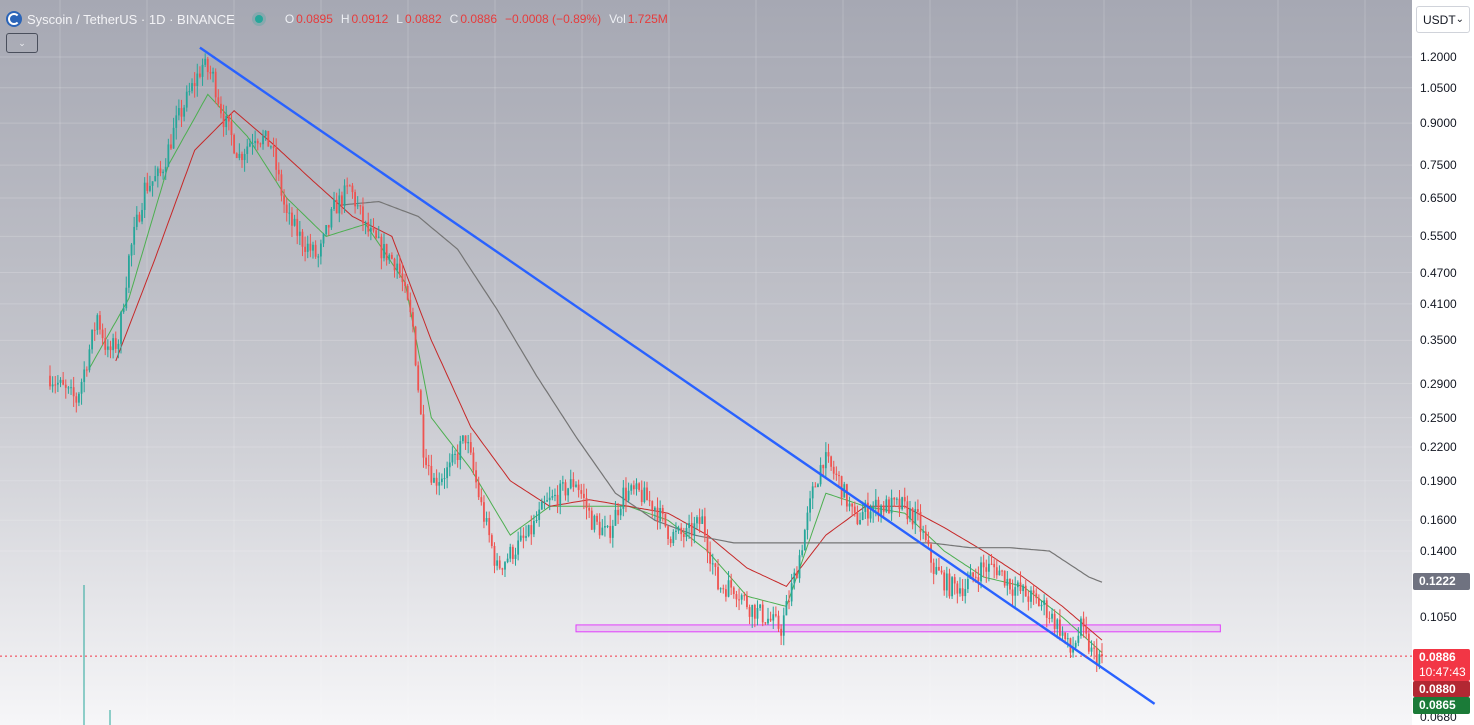 The image size is (1474, 725). Describe the element at coordinates (131, 19) in the screenshot. I see `symbol-title: Syscoin / TetherUS · 1D · BINANCE` at that location.